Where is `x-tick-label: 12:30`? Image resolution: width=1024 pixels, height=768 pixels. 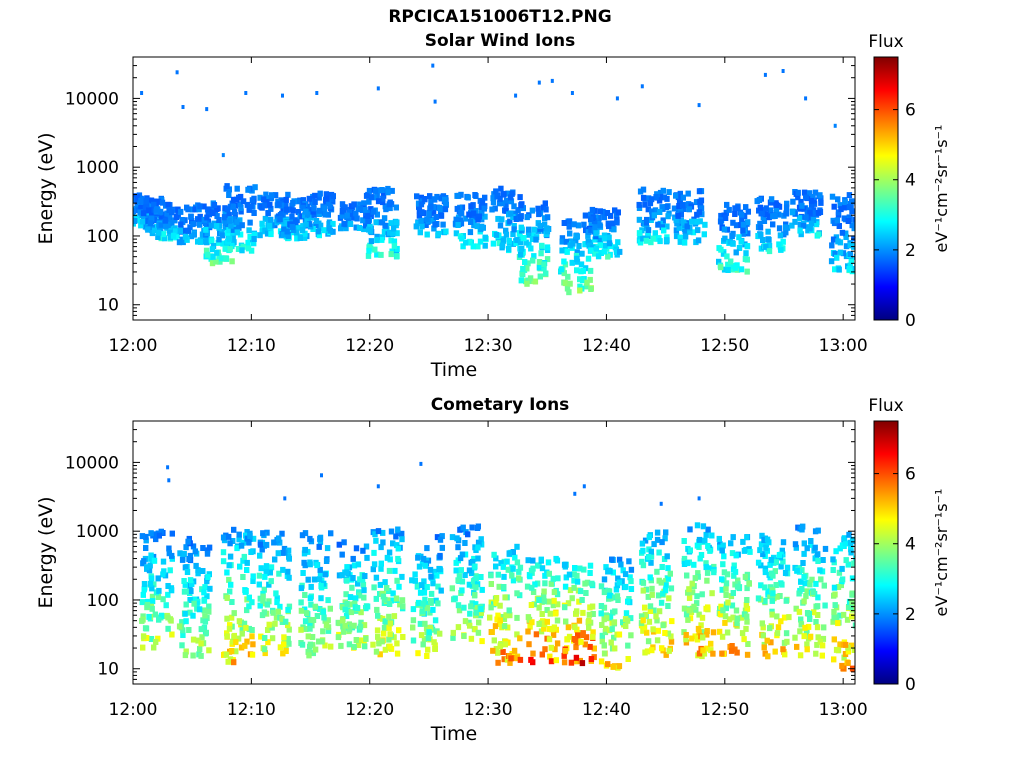 x-tick-label: 12:30 is located at coordinates (488, 346).